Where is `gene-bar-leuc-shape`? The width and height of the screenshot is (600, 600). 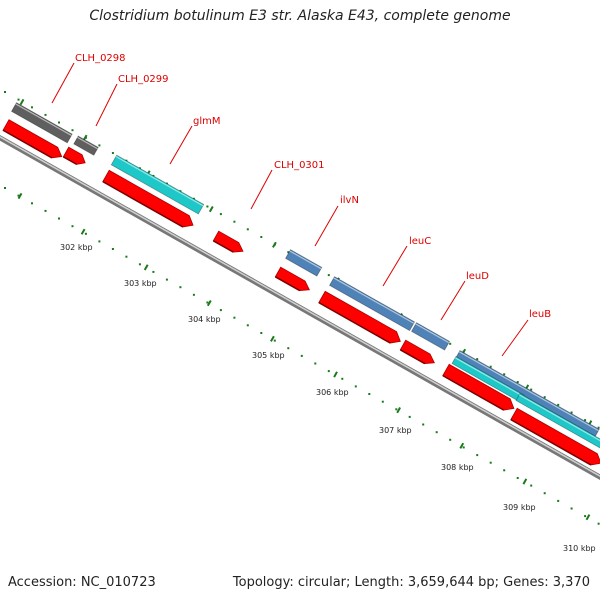 gene-bar-leuc-shape is located at coordinates (372, 304).